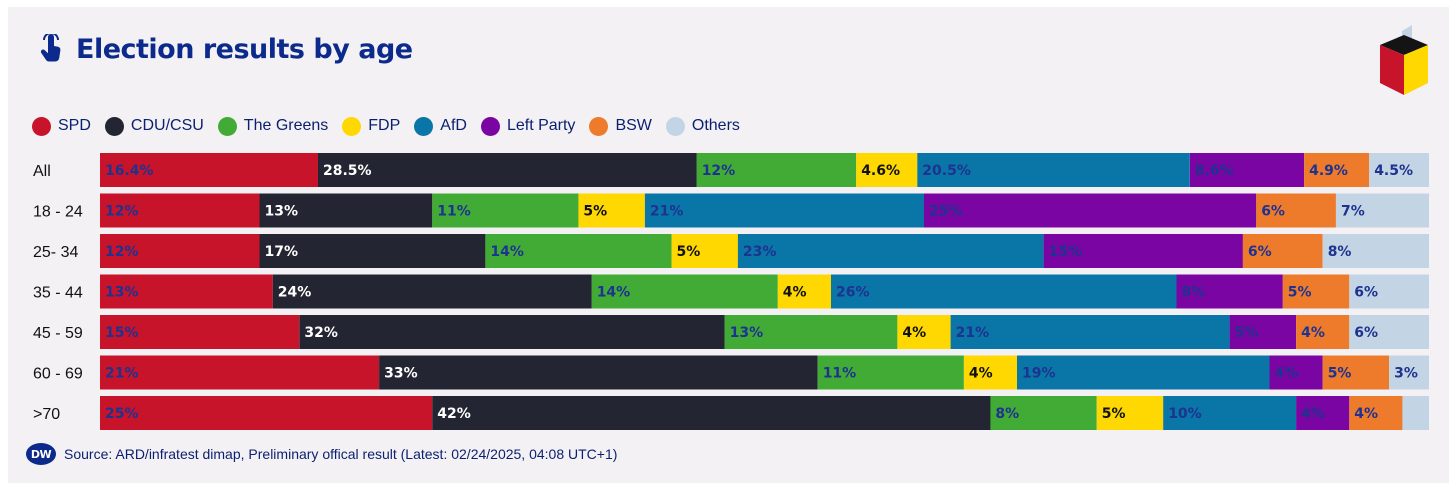  Describe the element at coordinates (1406, 374) in the screenshot. I see `data-label: 3%` at that location.